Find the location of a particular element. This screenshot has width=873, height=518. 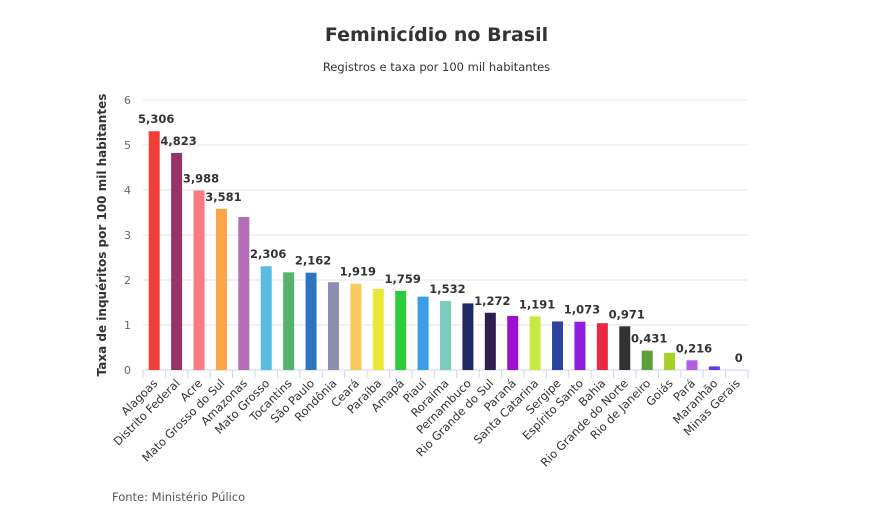

data-label: 0,431 is located at coordinates (649, 339).